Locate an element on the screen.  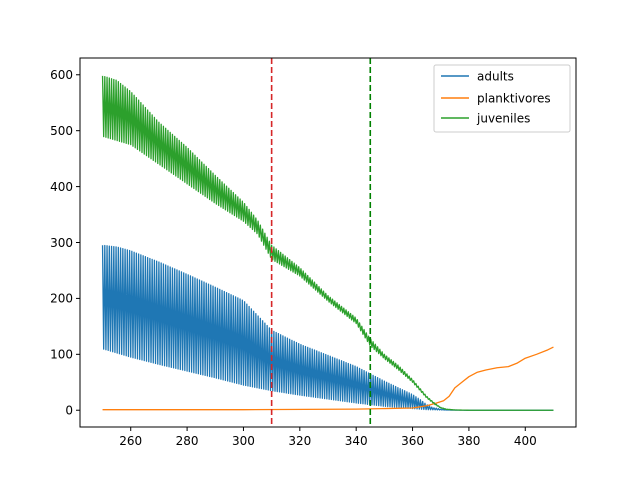
y-tick-label: 200 is located at coordinates (61, 299).